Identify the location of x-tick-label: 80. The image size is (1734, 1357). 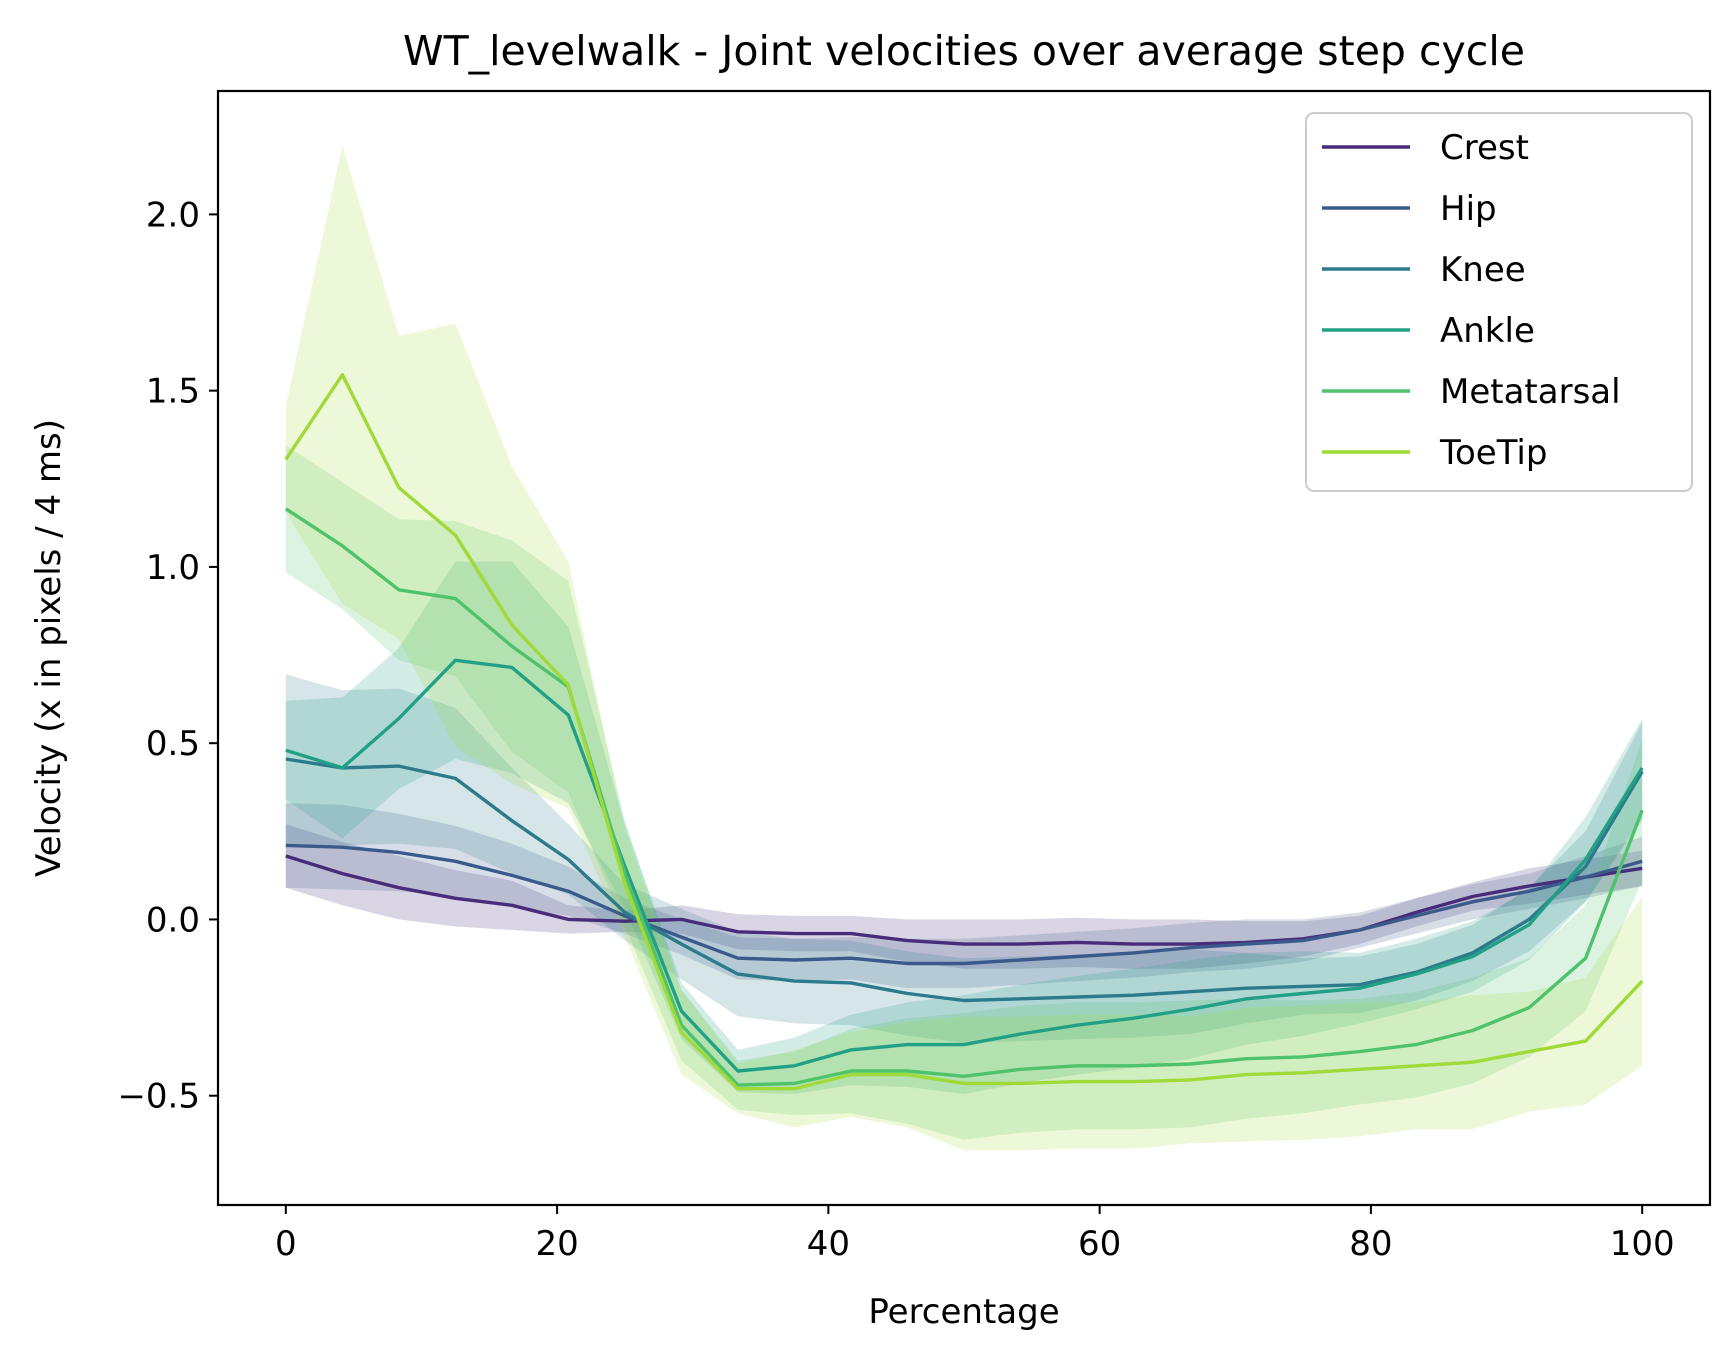
(1370, 1244).